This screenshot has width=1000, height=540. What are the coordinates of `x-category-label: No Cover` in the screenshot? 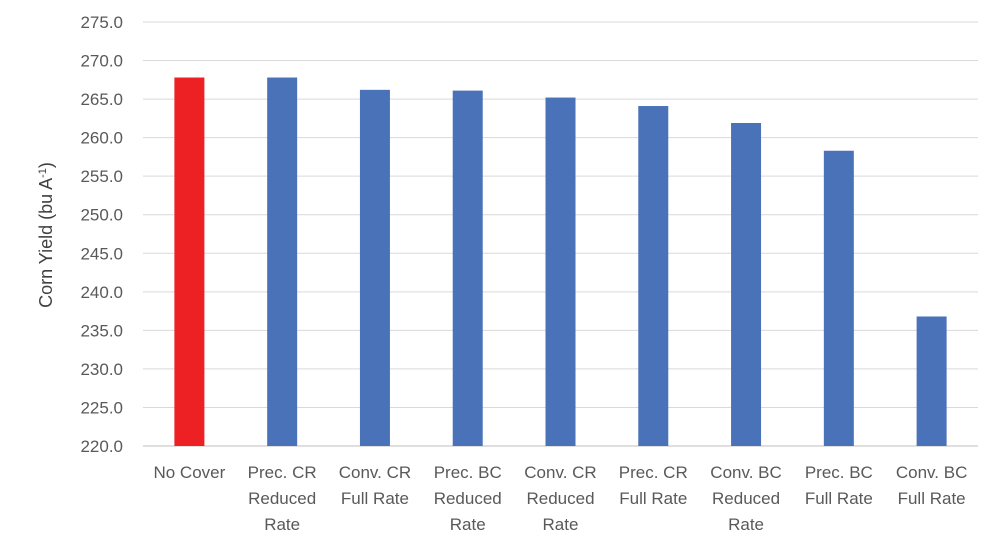 It's located at (189, 472).